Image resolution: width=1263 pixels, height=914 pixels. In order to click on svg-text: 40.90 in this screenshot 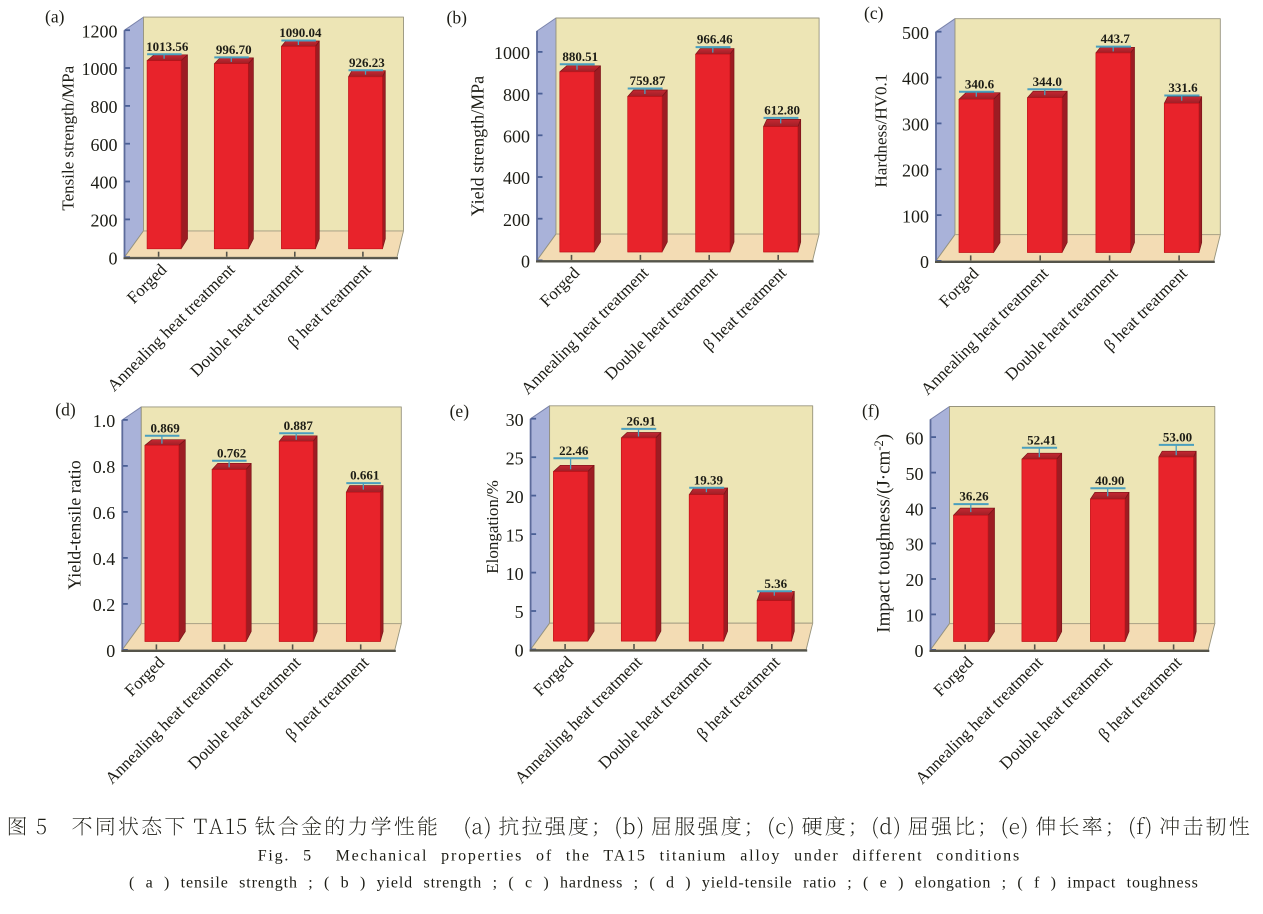, I will do `click(1109, 480)`.